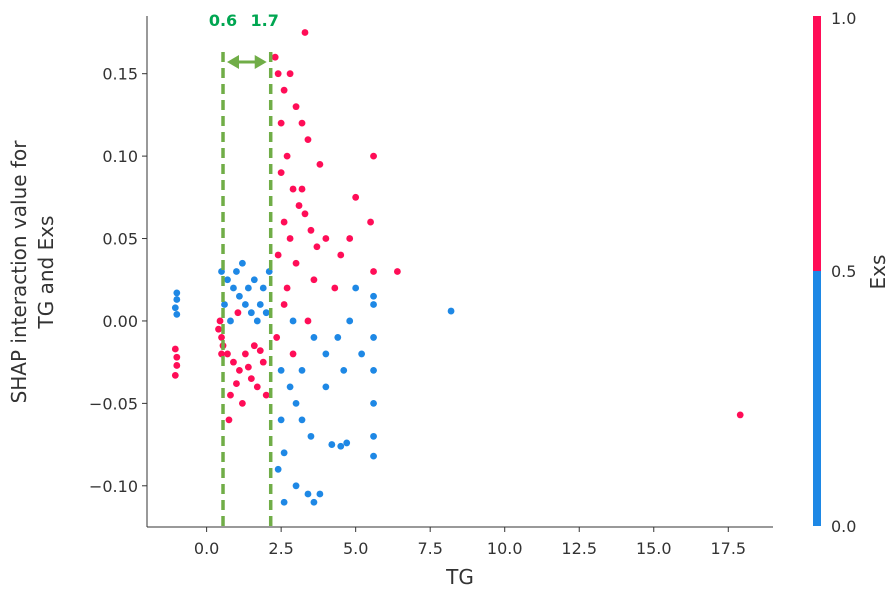 The height and width of the screenshot is (591, 892). What do you see at coordinates (118, 280) in the screenshot?
I see `y-axis-ticks: −0.10 −0.05 0.00 0.05 0.10 0.15` at bounding box center [118, 280].